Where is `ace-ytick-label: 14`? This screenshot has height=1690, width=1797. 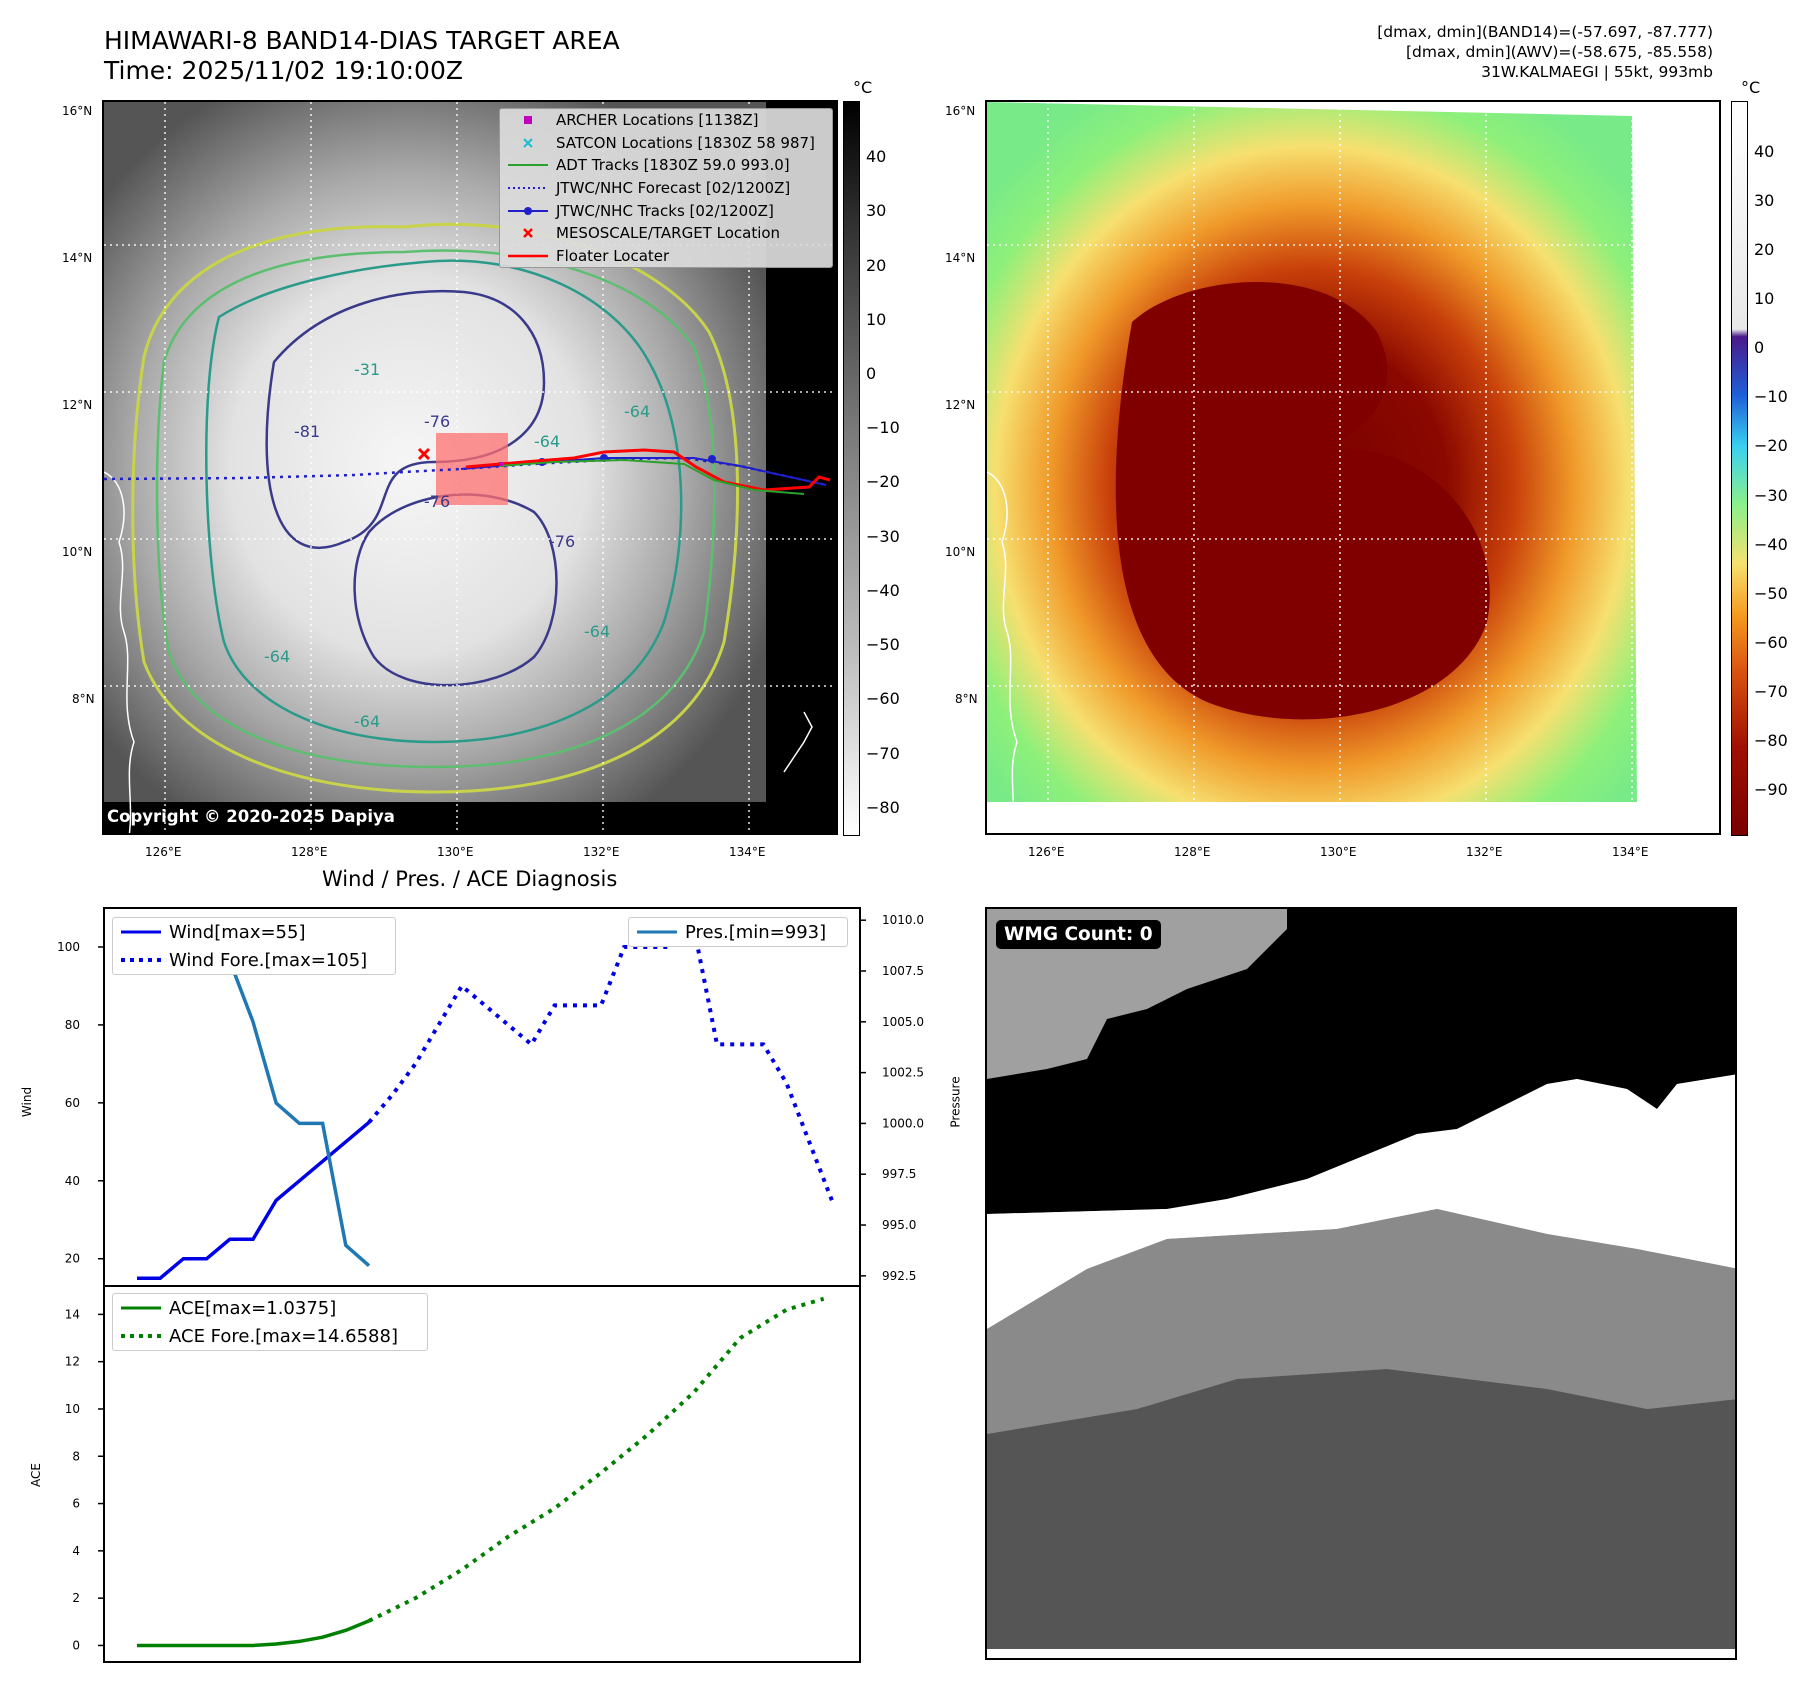
ace-ytick-label: 14 is located at coordinates (72, 1314).